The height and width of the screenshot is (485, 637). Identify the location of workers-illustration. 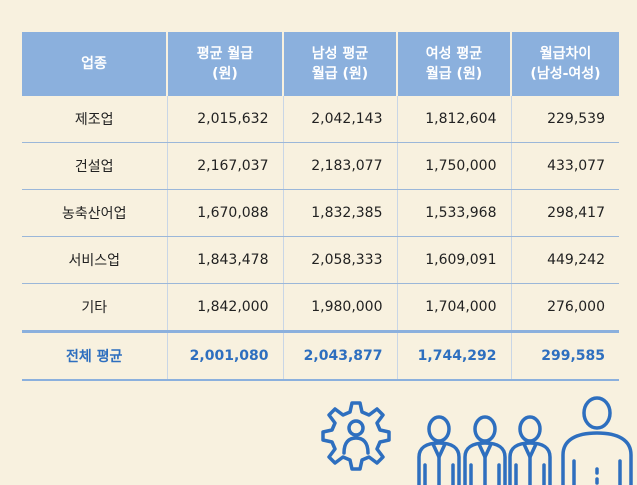
(477, 440).